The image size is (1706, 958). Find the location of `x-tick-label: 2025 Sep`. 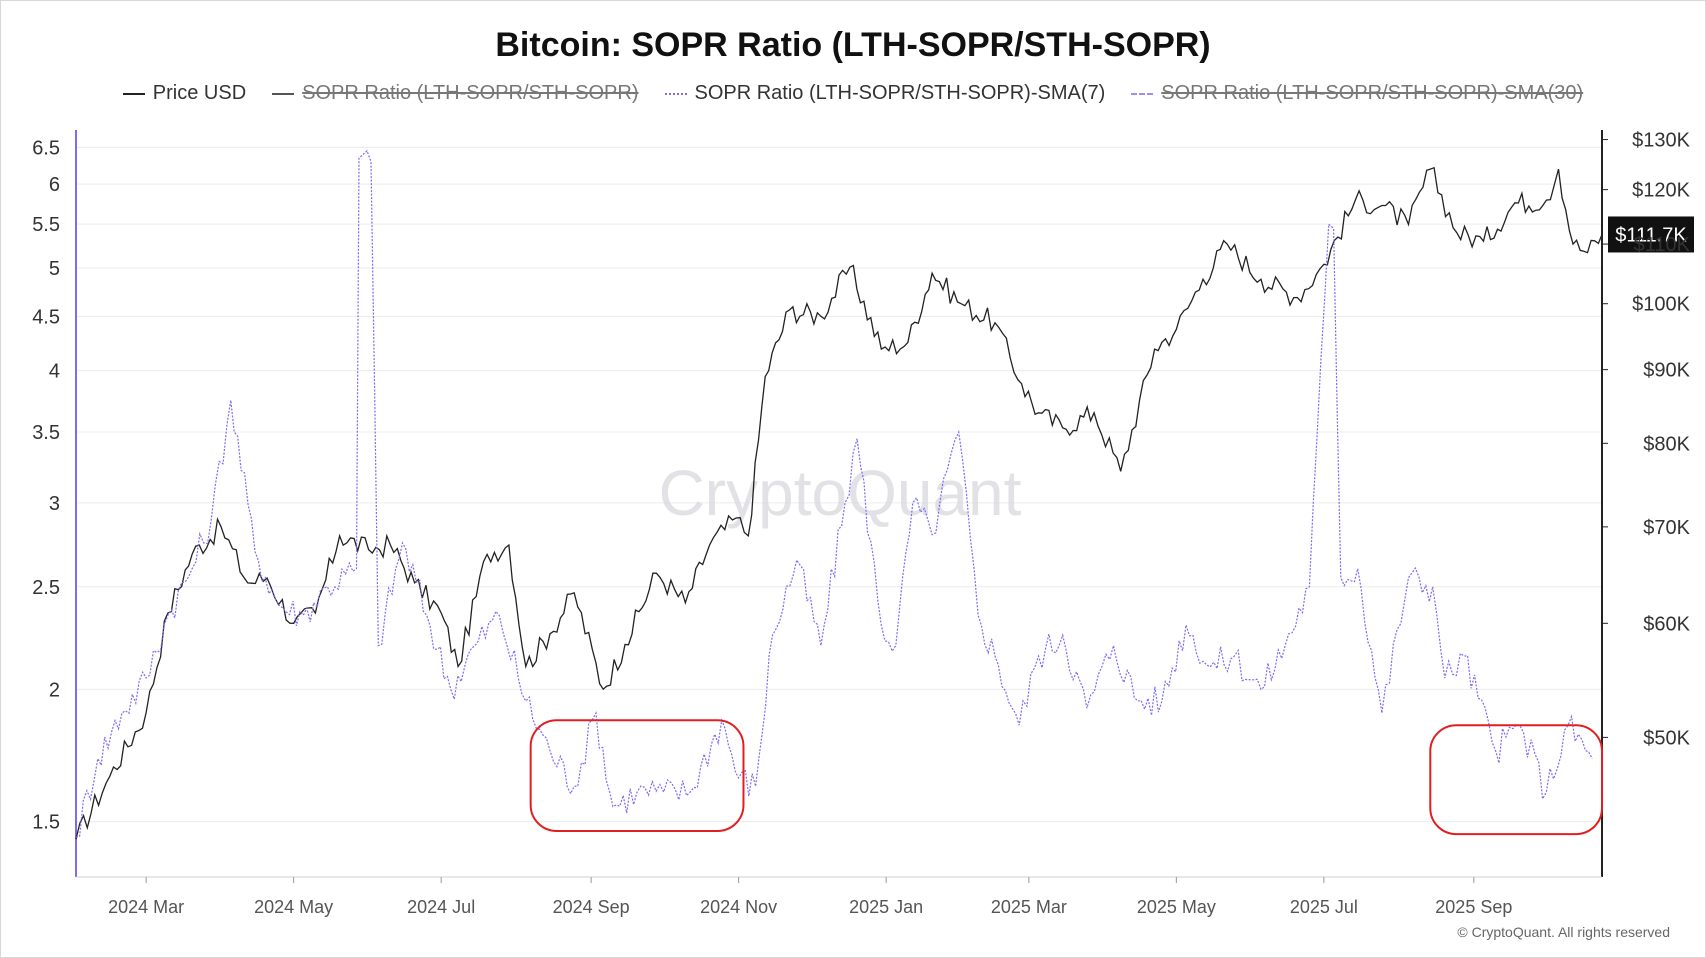

x-tick-label: 2025 Sep is located at coordinates (1473, 907).